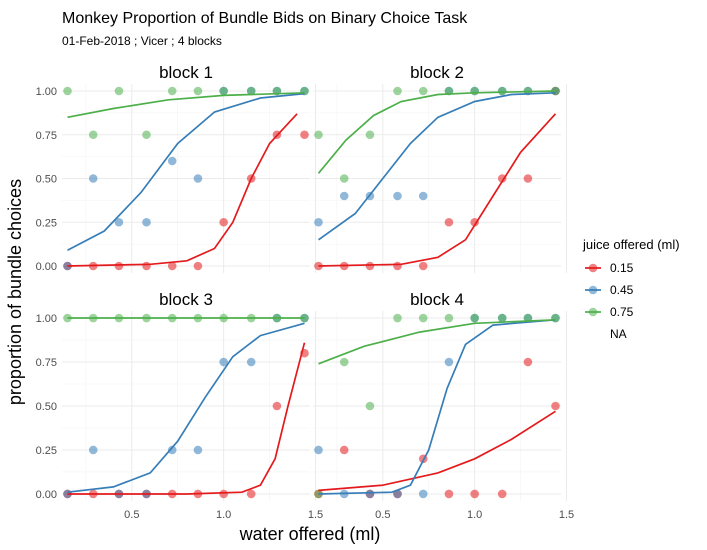 Image resolution: width=707 pixels, height=550 pixels. Describe the element at coordinates (142, 41) in the screenshot. I see `chart-subtitle: 01-Feb-2018 ; Vicer ; 4 blocks` at that location.